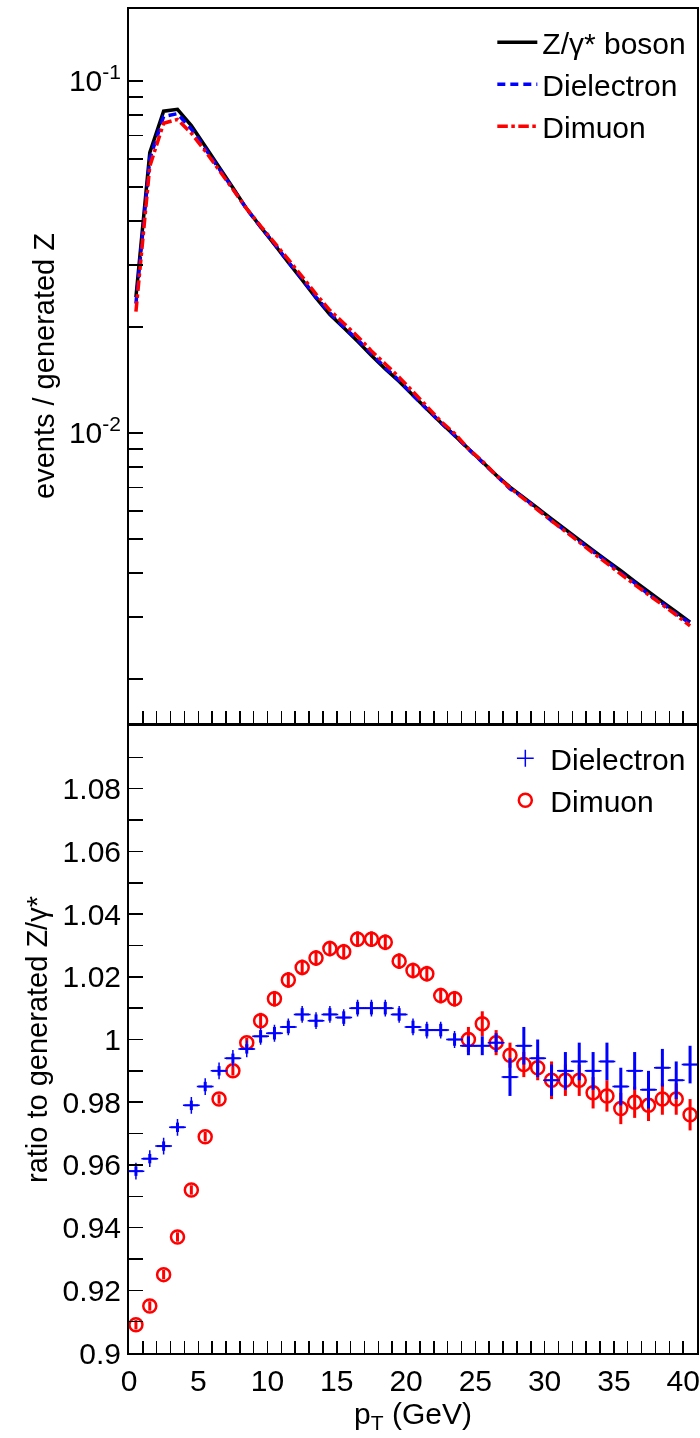  Describe the element at coordinates (91, 789) in the screenshot. I see `y-tick-label: 1.08` at that location.